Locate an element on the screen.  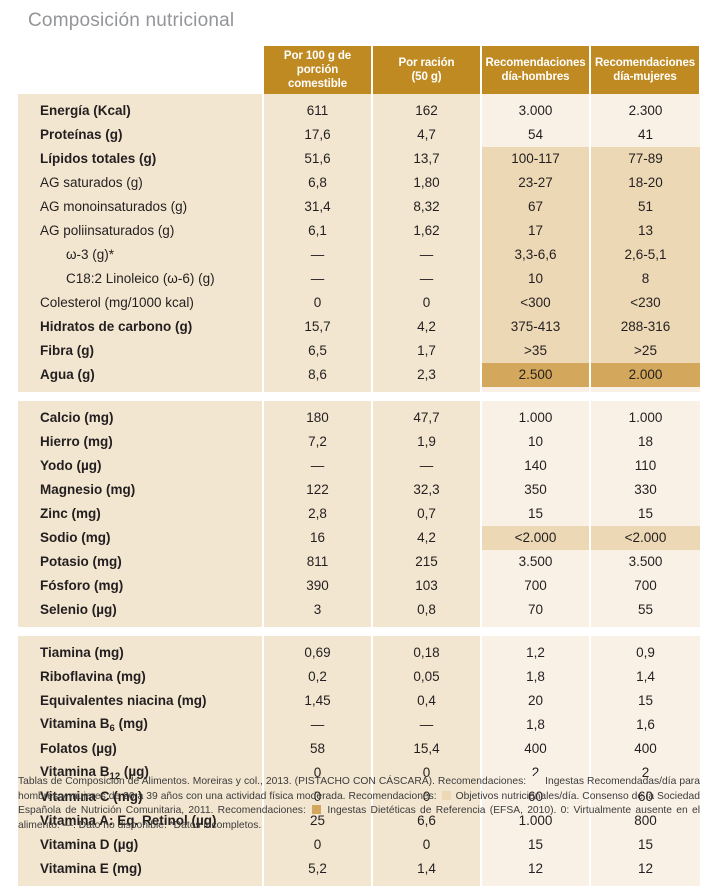
value-per-portion: 1,4 is located at coordinates (426, 869).